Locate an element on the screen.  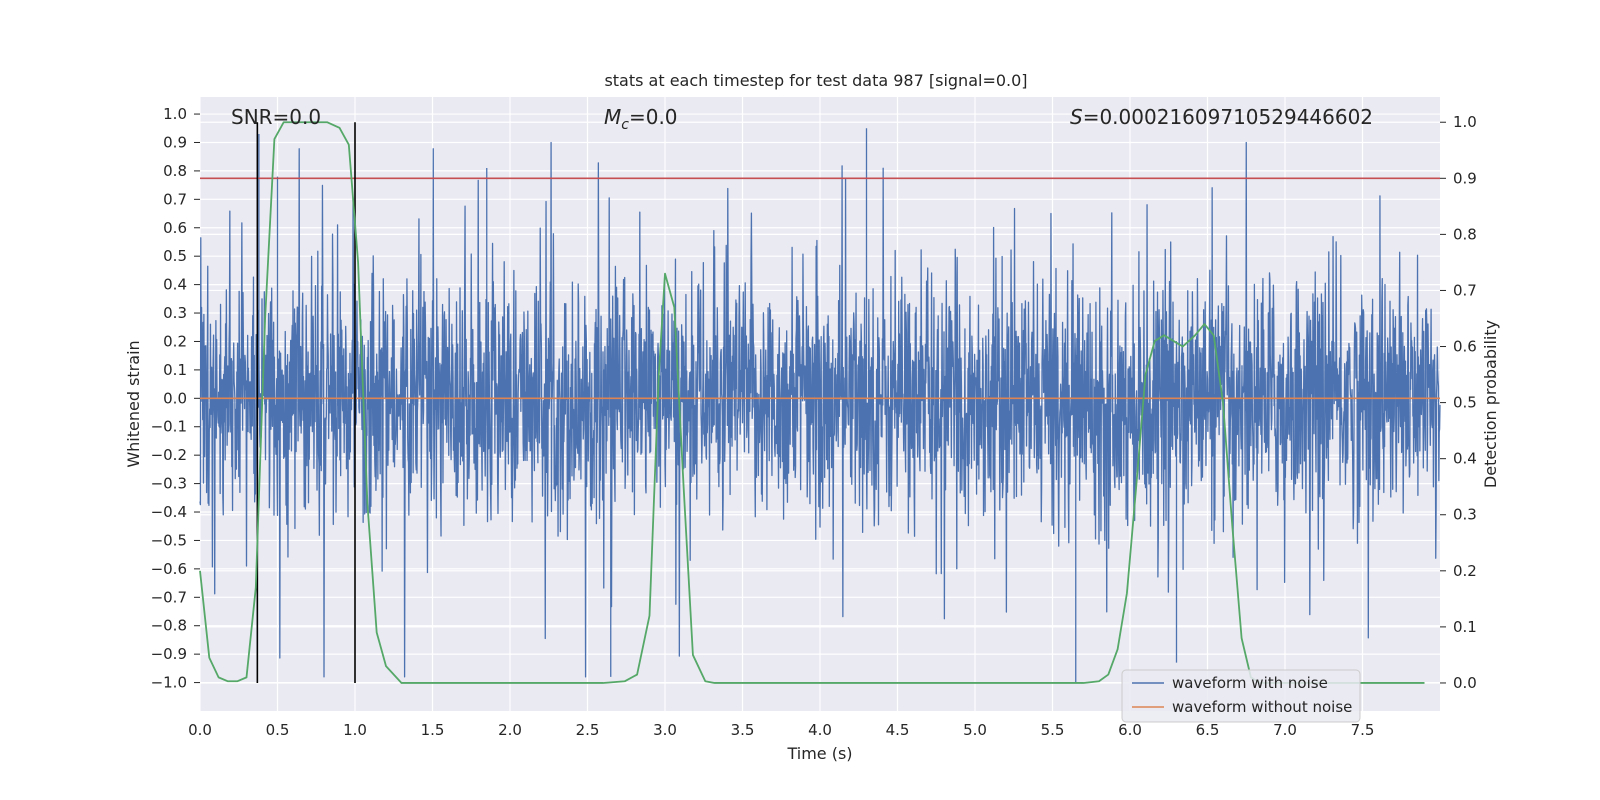
x-tick-label: 3.5 is located at coordinates (743, 730).